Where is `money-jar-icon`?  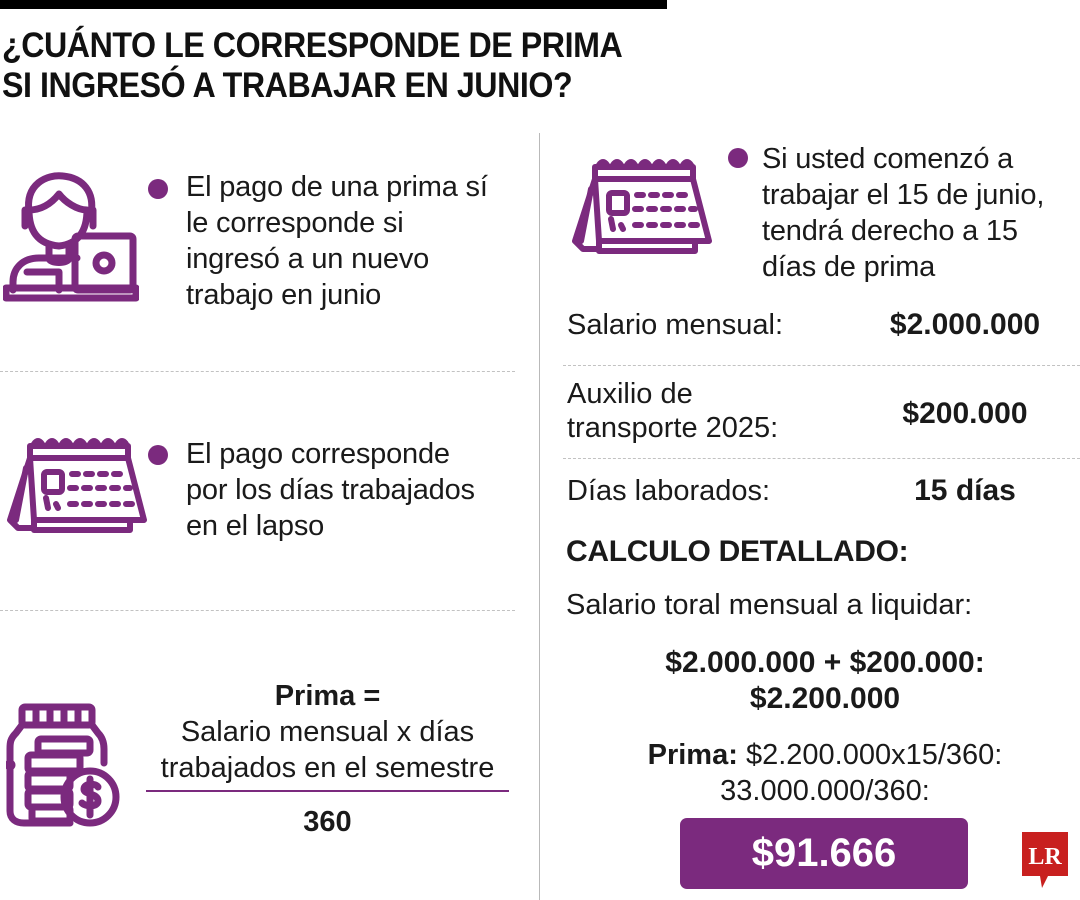
money-jar-icon is located at coordinates (65, 765).